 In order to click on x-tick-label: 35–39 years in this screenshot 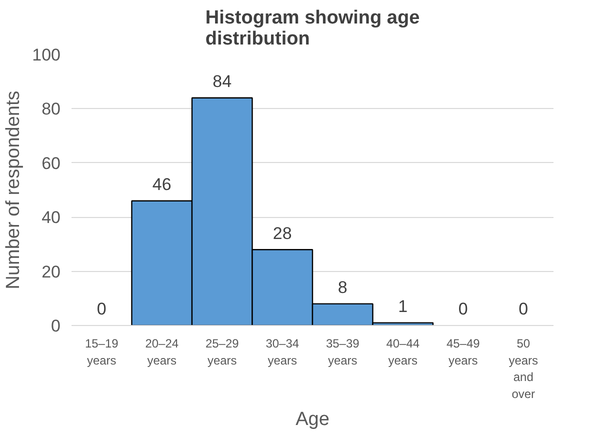, I will do `click(343, 352)`.